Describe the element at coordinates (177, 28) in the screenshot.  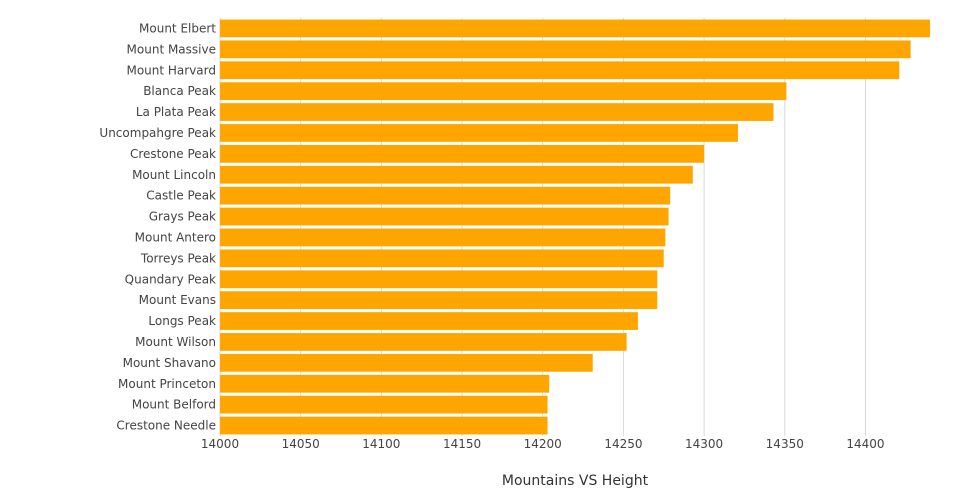
I see `category-label: Mount Elbert` at that location.